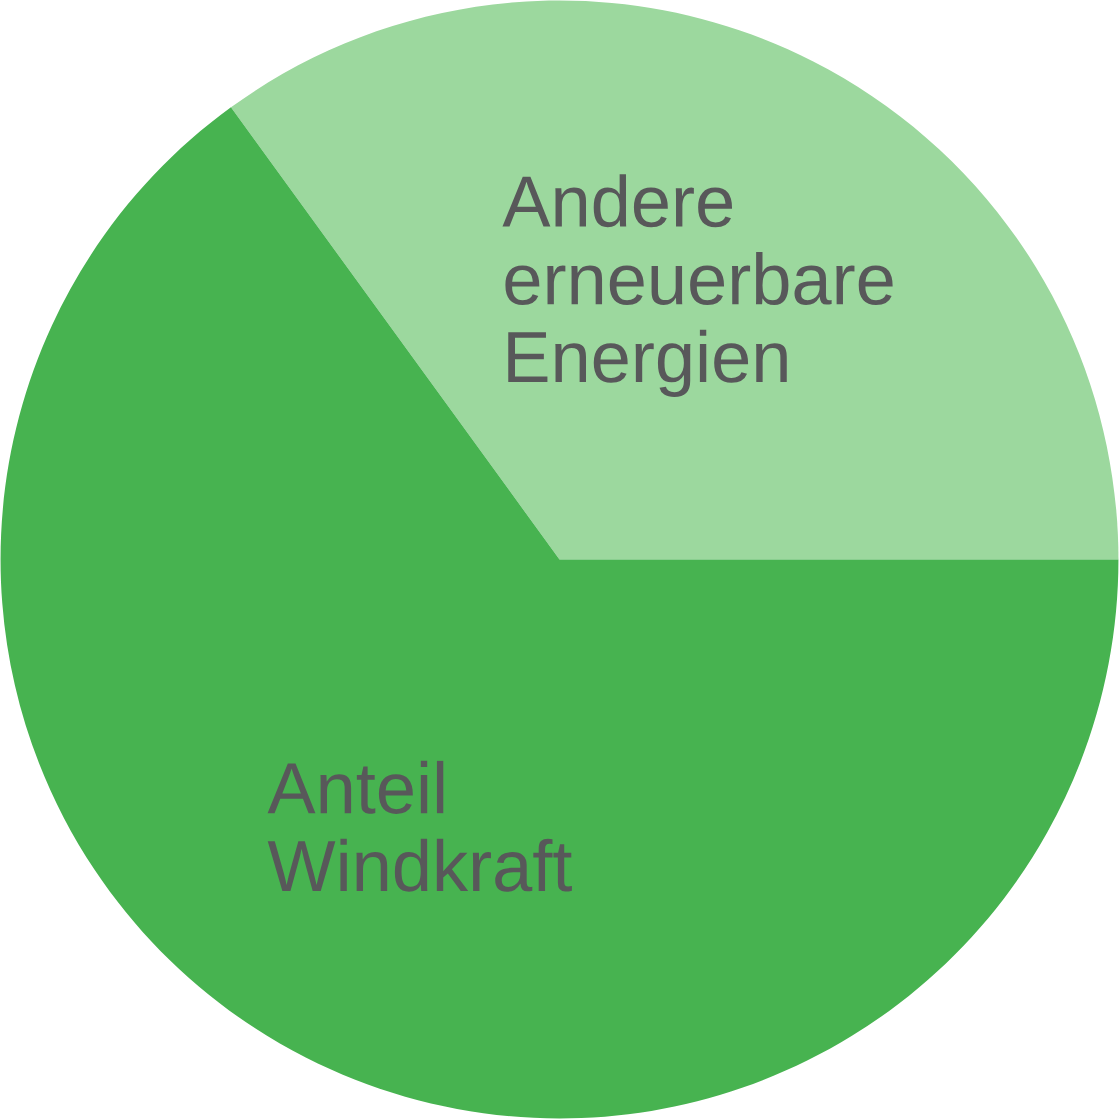 The image size is (1119, 1119). I want to click on slice-label: Andere erneuerbare Energien, so click(697, 286).